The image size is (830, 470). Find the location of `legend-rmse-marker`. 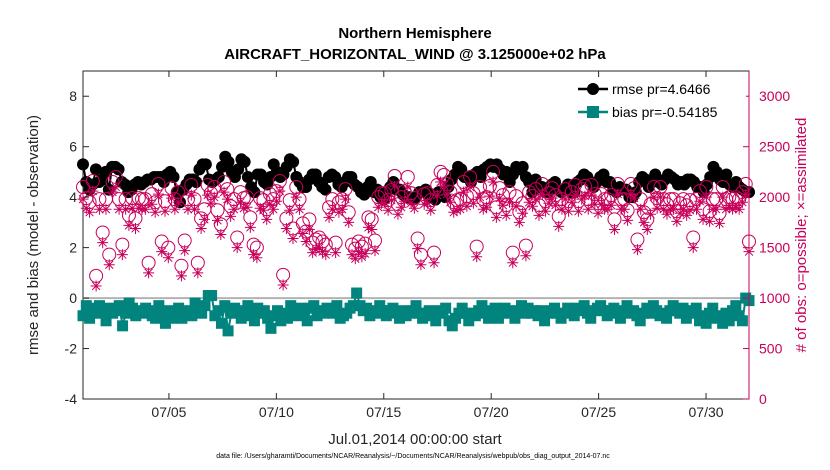

legend-rmse-marker is located at coordinates (593, 89).